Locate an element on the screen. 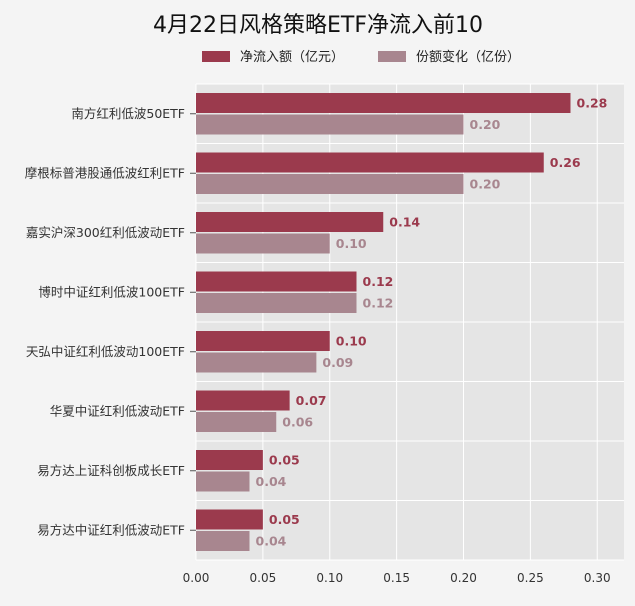  category-label: 嘉实沪深300红利低波动ETF is located at coordinates (105, 232).